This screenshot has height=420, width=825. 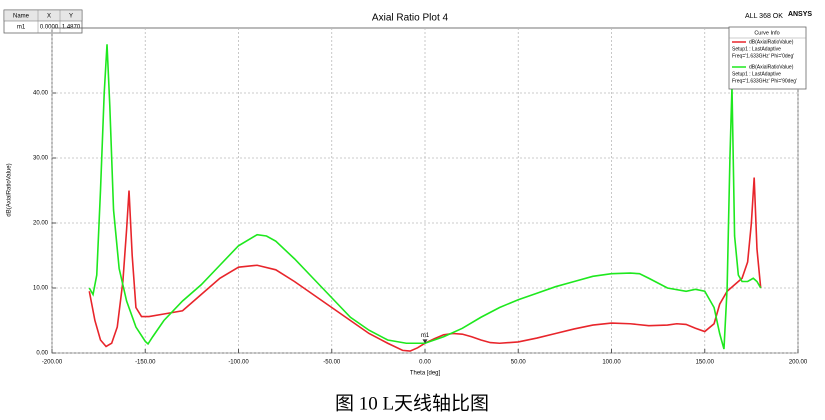 I want to click on y-tick-label: 40.00, so click(x=41, y=94).